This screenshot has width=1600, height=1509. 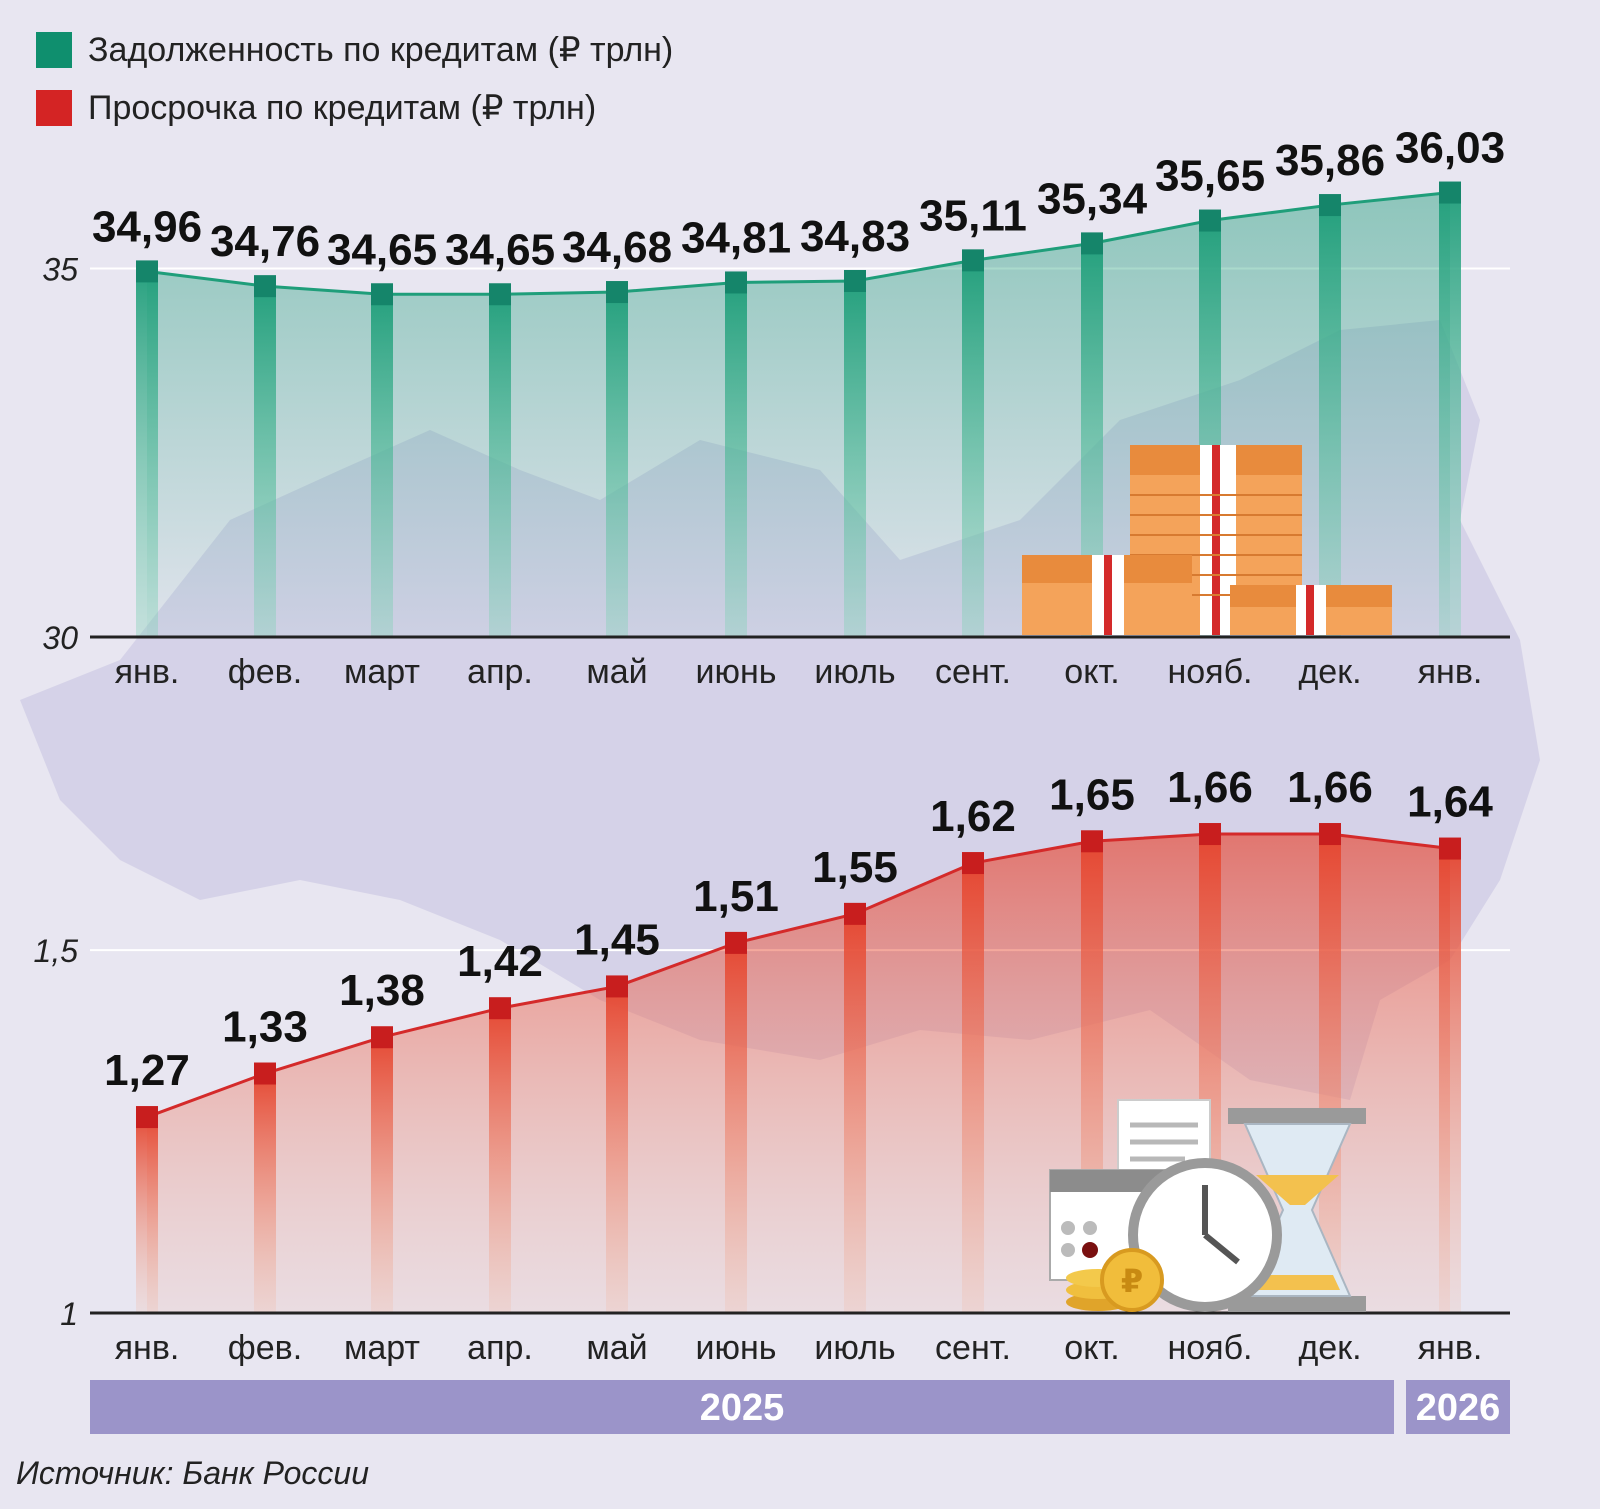 What do you see at coordinates (1209, 672) in the screenshot?
I see `x-tick-label: нояб.` at bounding box center [1209, 672].